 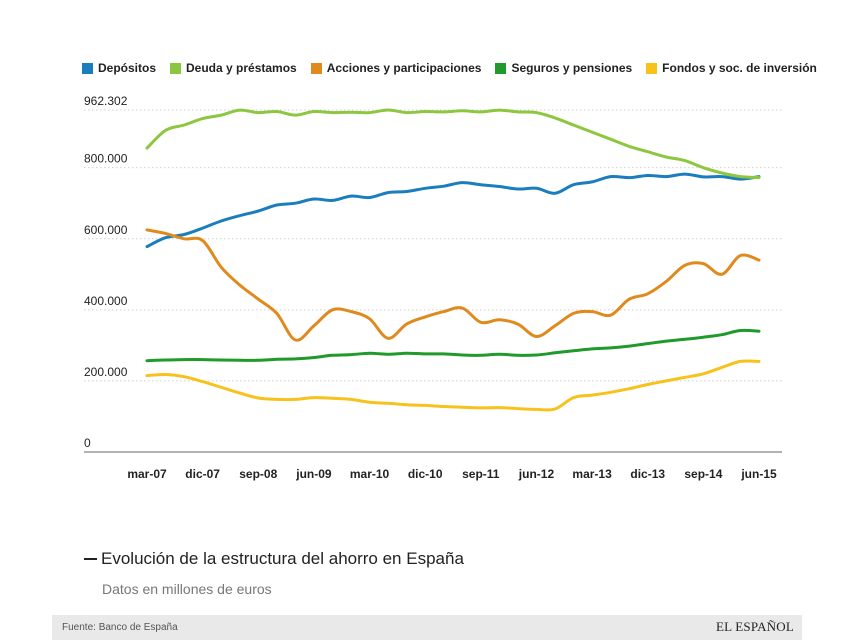 What do you see at coordinates (106, 230) in the screenshot?
I see `y-tick-label: 600.000` at bounding box center [106, 230].